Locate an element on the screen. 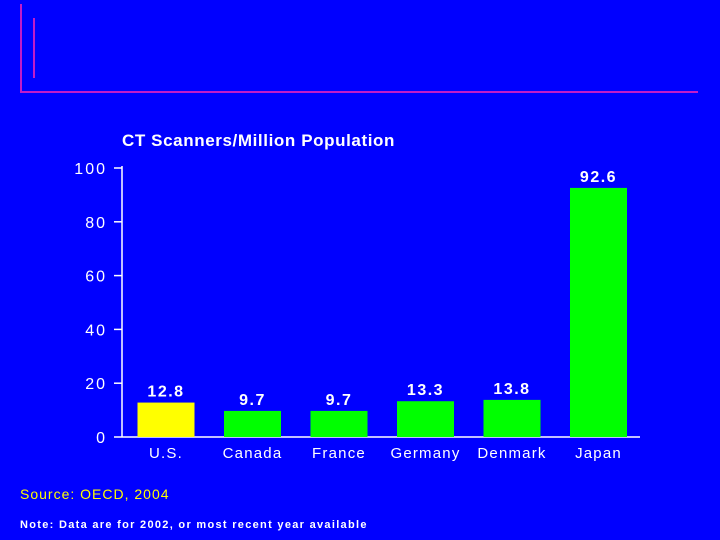  y-tick-label: 40 is located at coordinates (96, 330).